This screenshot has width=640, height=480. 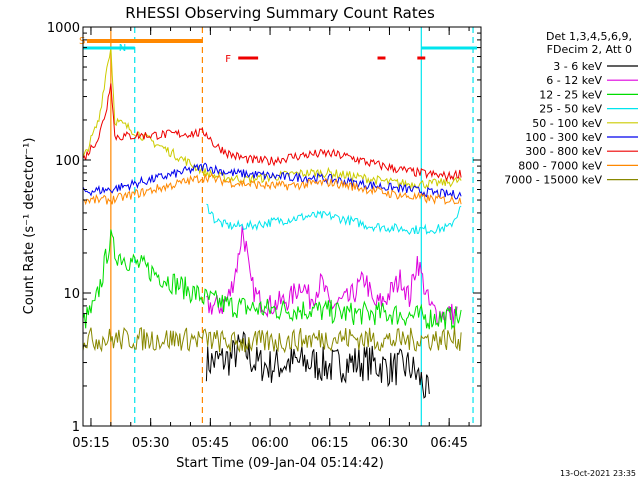 I want to click on legend-label-8: 7000 - 15000 keV, so click(x=553, y=180).